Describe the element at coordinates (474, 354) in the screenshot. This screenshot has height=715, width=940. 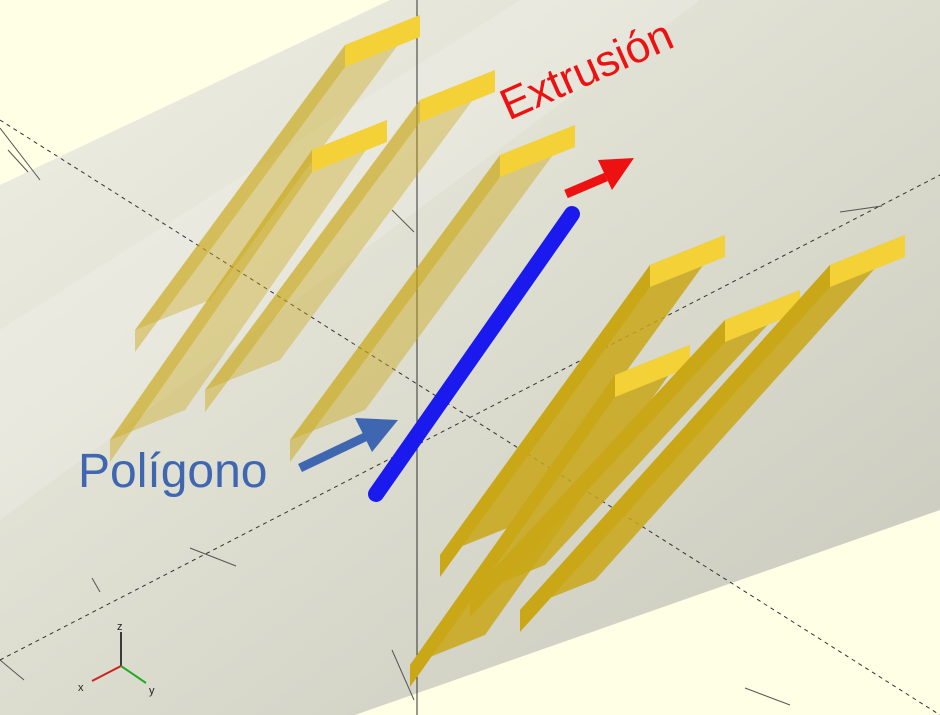
I see `polygon-edge` at that location.